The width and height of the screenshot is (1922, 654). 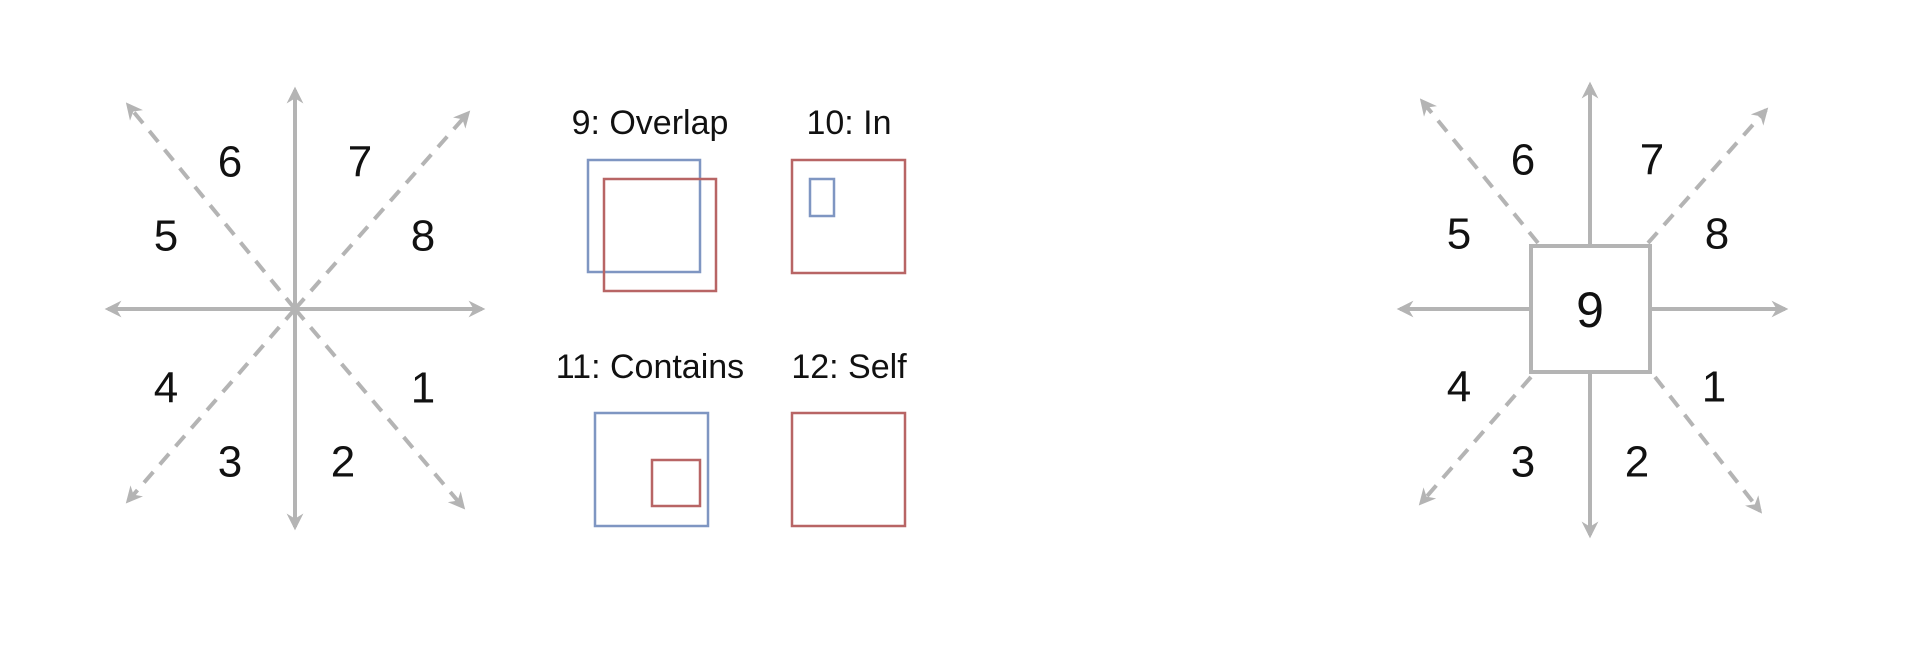 What do you see at coordinates (382, 210) in the screenshot?
I see `left-diagonal-arrow-up-right` at bounding box center [382, 210].